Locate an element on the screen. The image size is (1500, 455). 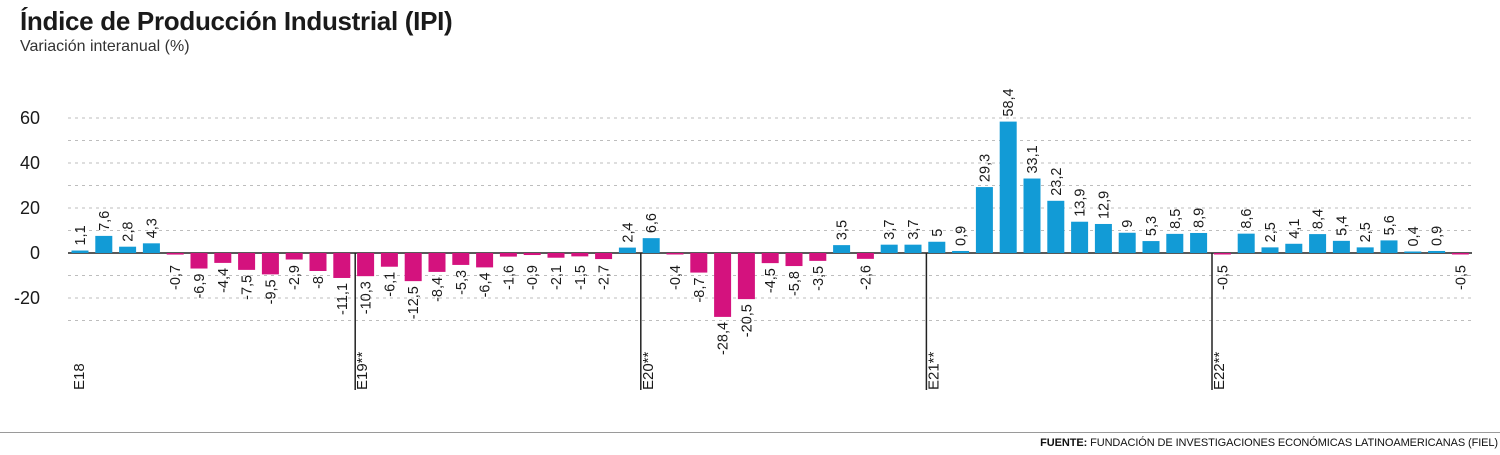
bar-value-label: -2,6 is located at coordinates (866, 277).